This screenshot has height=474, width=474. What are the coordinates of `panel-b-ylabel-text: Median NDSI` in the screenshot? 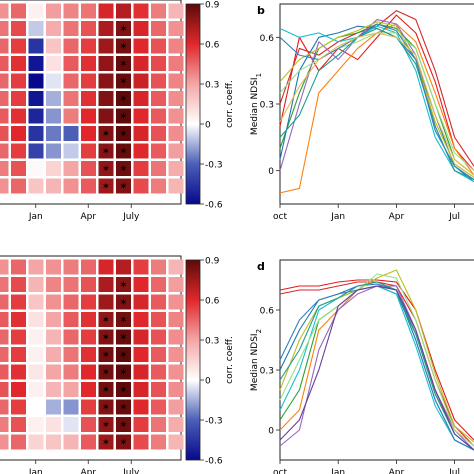 It's located at (255, 106).